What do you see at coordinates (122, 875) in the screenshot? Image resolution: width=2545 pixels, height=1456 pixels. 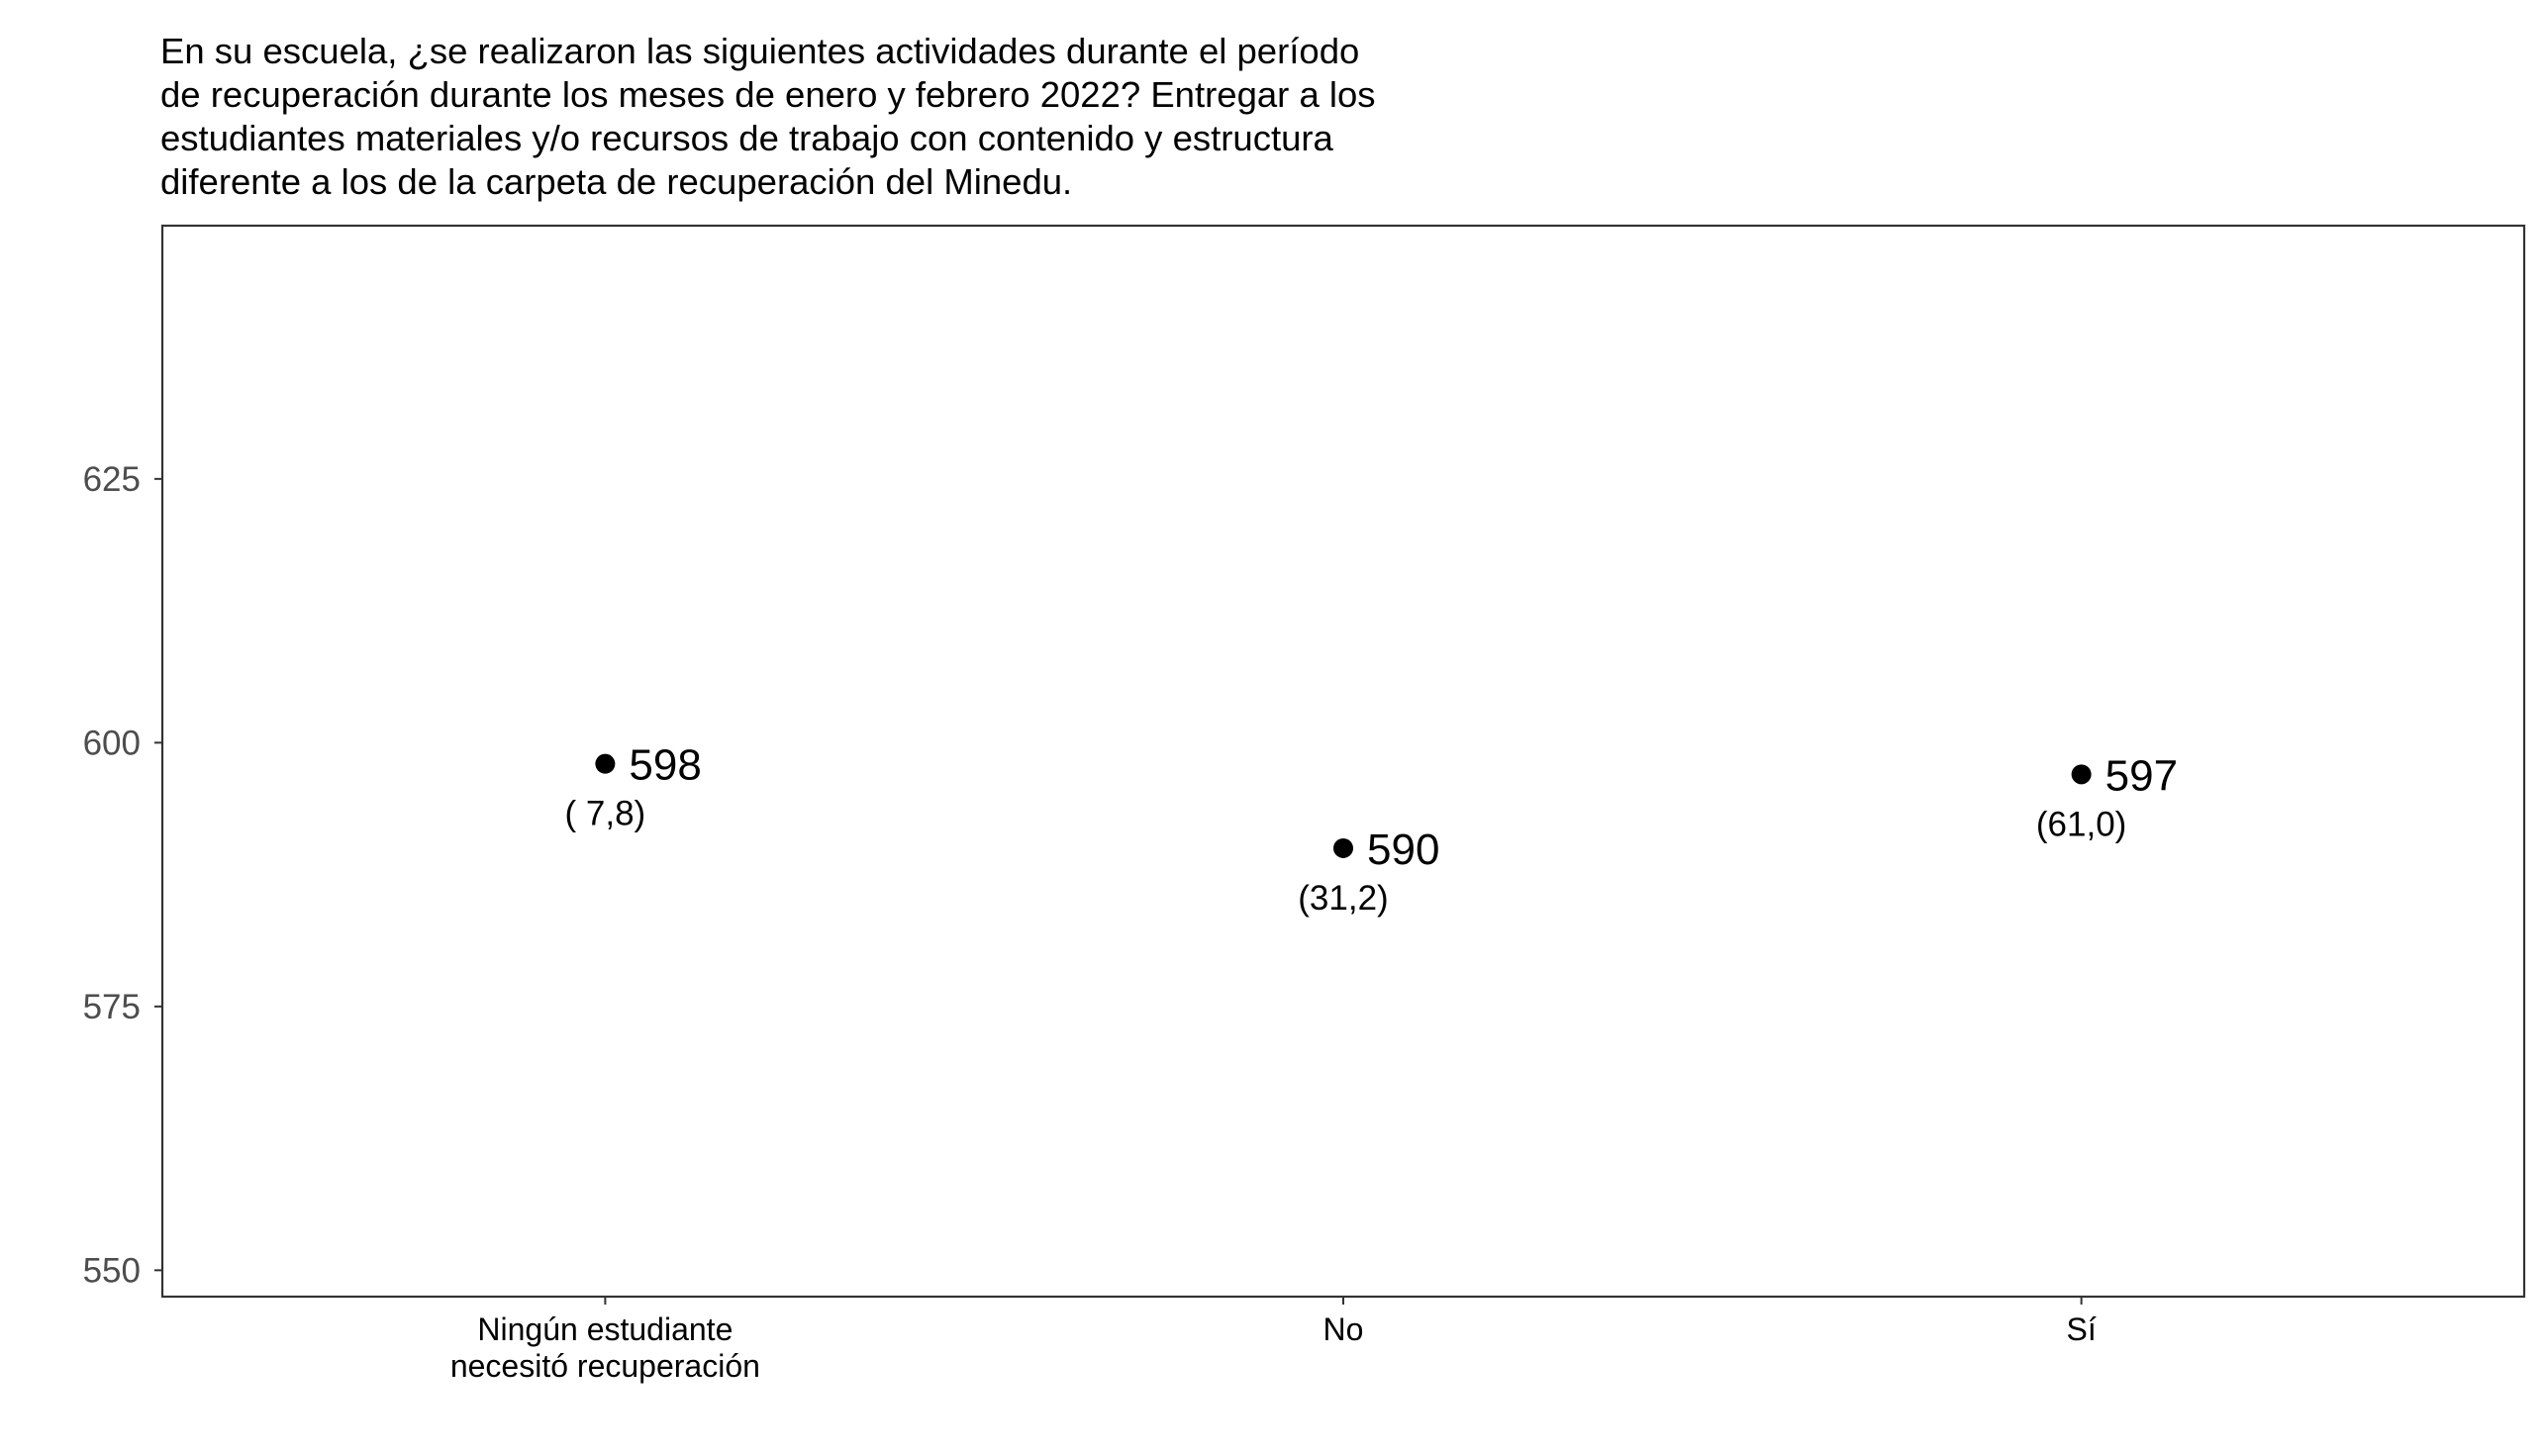 I see `y-axis: 550 575 600 625` at bounding box center [122, 875].